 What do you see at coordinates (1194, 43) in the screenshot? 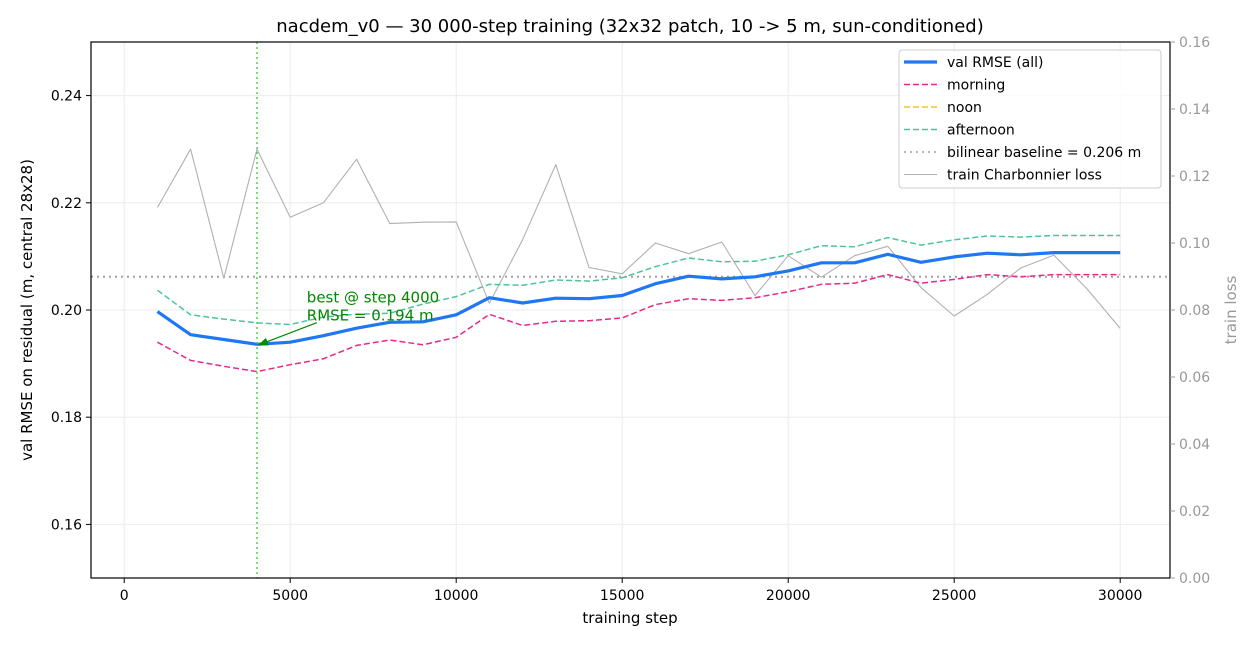
I see `y2-tick-label: 0.16` at bounding box center [1194, 43].